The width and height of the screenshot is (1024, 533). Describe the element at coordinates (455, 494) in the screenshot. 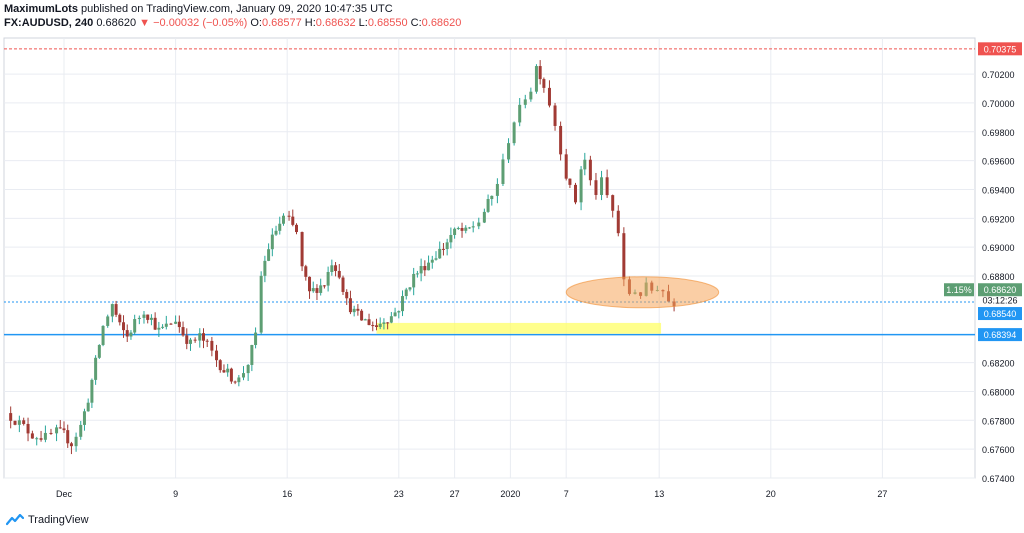

I see `x-tick-label: 27` at that location.